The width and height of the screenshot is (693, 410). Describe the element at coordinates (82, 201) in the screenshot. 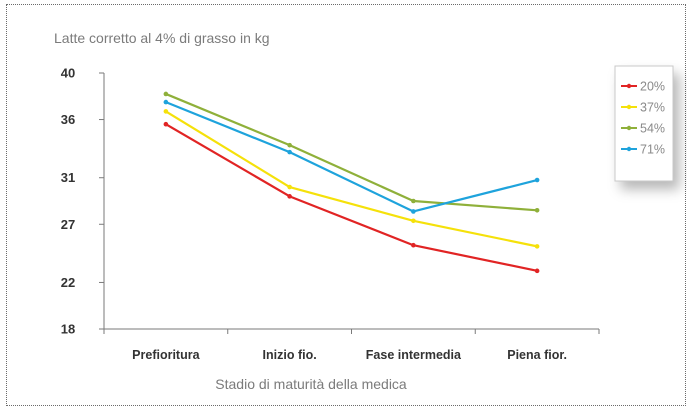

I see `y-axis-ticks: 18 22 27 31 36 40` at that location.